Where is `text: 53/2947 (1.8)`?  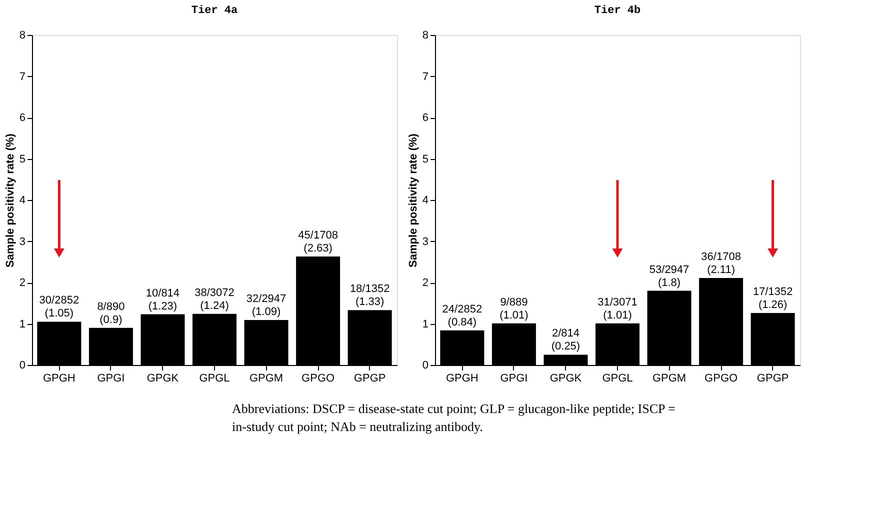
text: 53/2947 (1.8) is located at coordinates (669, 276).